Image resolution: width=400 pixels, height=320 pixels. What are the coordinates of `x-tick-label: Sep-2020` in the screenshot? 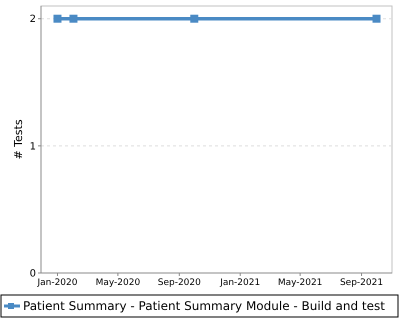 It's located at (180, 283).